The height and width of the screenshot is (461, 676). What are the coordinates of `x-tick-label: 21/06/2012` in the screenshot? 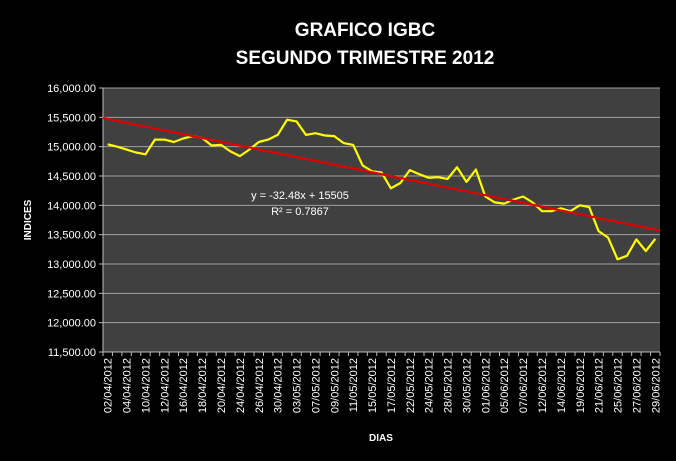 It's located at (600, 385).